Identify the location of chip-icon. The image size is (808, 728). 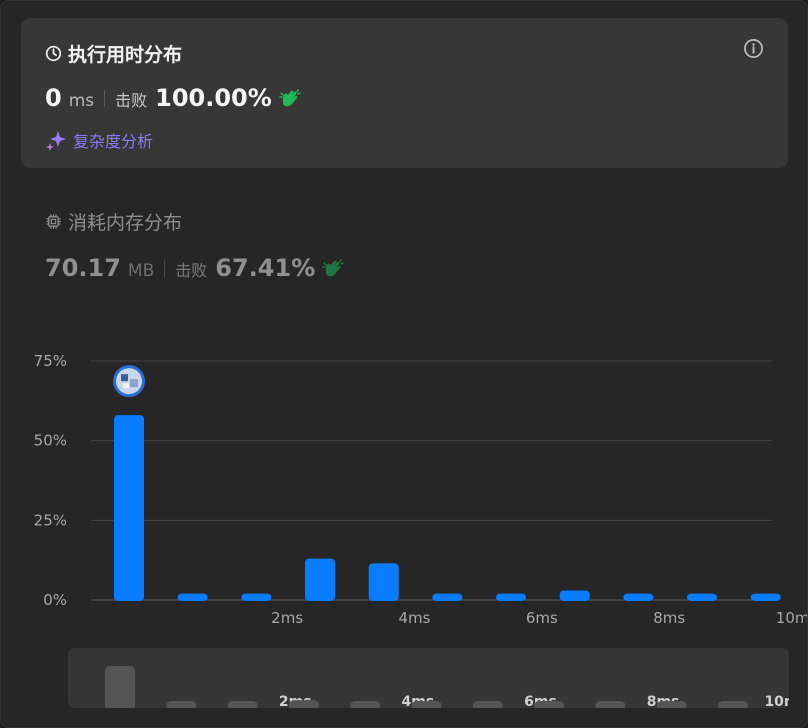
(53, 221).